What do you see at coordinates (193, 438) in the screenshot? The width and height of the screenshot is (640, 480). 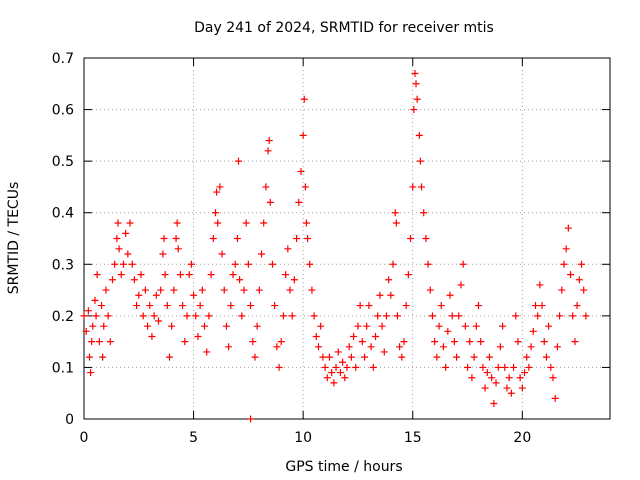 I see `x-tick-label: 5` at bounding box center [193, 438].